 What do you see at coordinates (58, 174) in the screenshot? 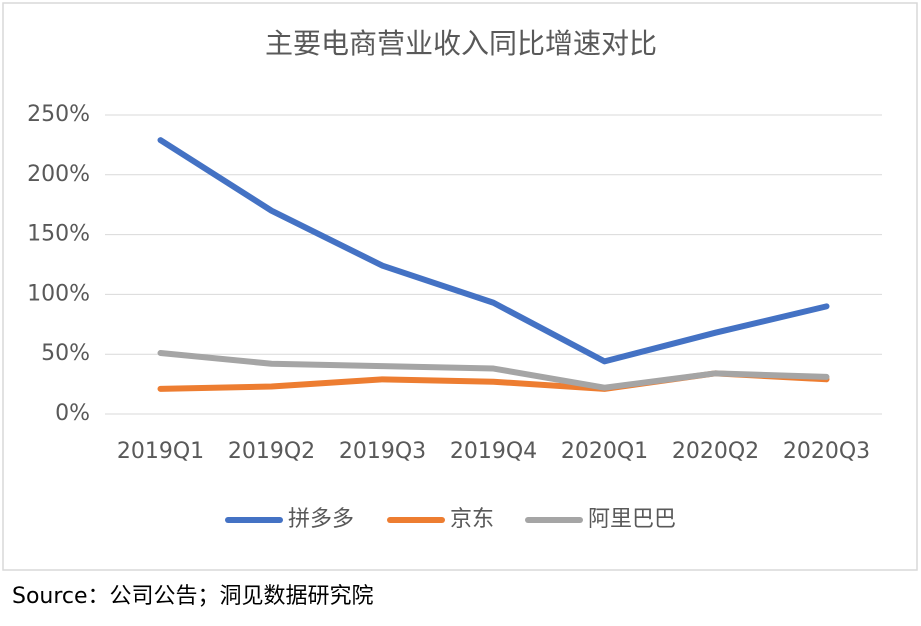
I see `y-tick-label: 200%` at bounding box center [58, 174].